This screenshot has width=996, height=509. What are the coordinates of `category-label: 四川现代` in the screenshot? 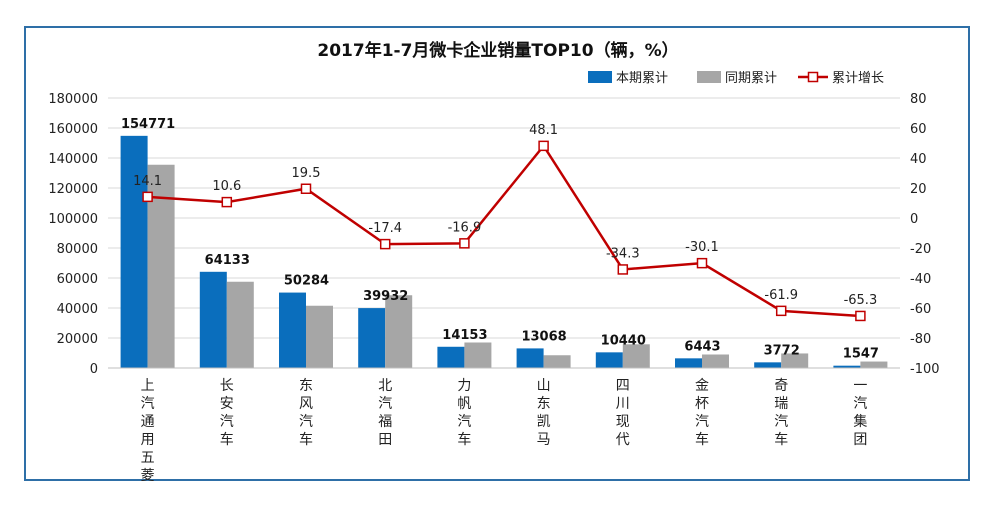 It's located at (623, 413).